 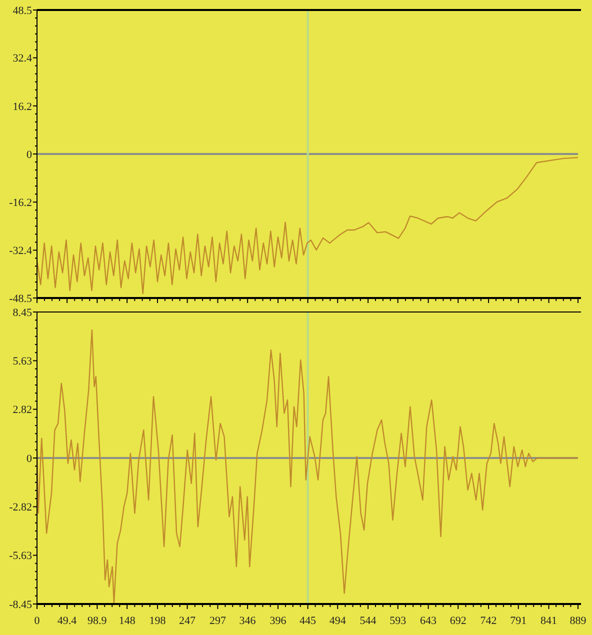 I want to click on y-tick-label: 32.4, so click(x=22, y=58).